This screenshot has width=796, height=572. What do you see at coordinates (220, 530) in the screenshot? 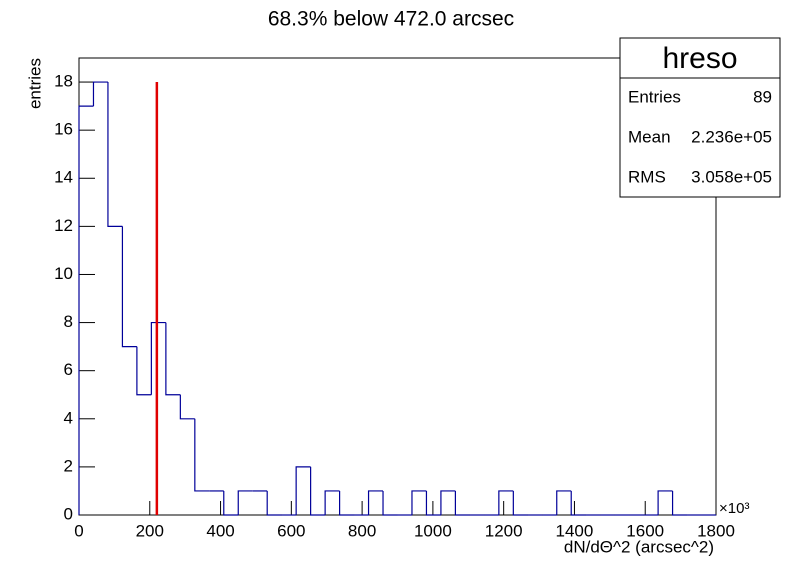
I see `x-tick-label: 400` at bounding box center [220, 530].